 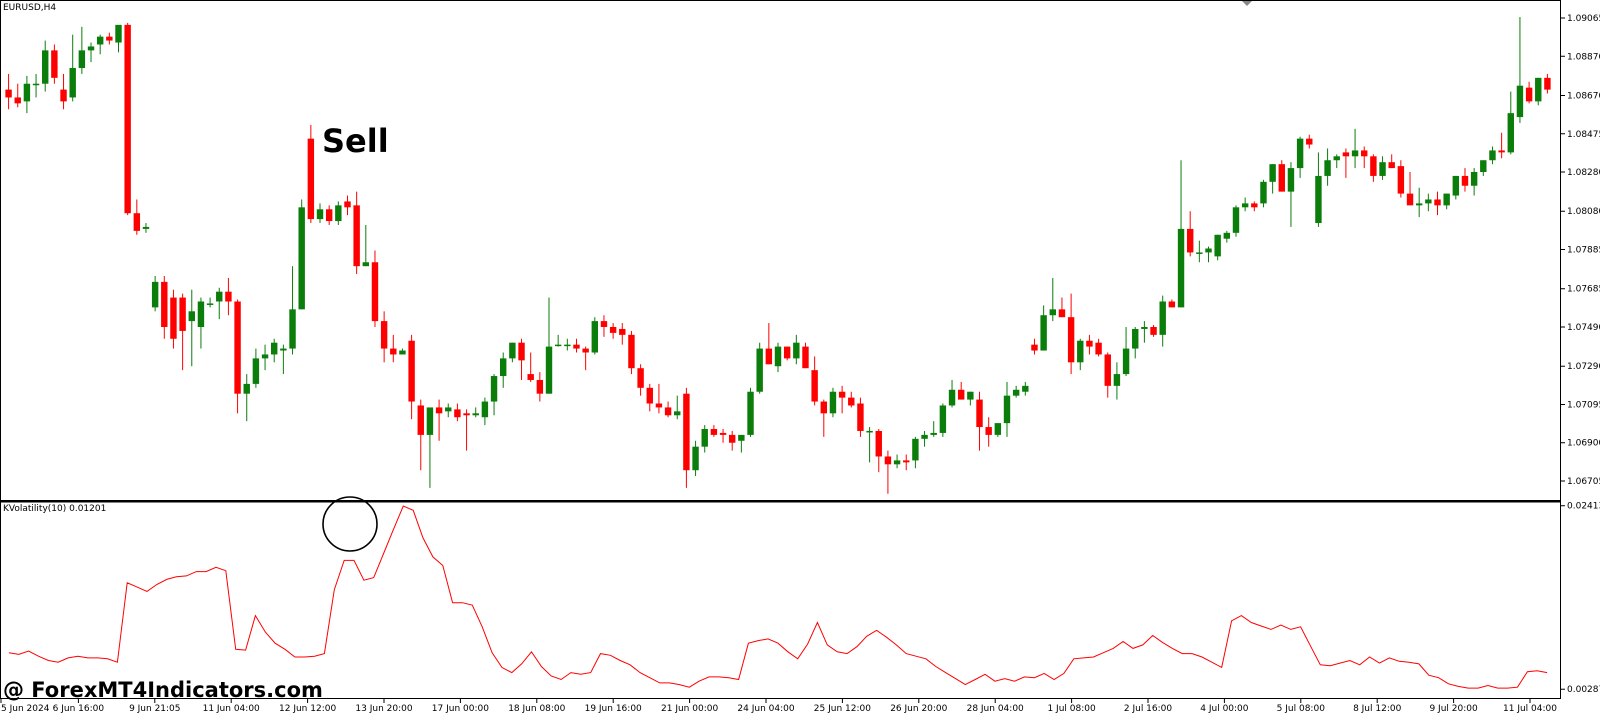 What do you see at coordinates (918, 709) in the screenshot?
I see `time-tick-label: 26 Jun 20:00` at bounding box center [918, 709].